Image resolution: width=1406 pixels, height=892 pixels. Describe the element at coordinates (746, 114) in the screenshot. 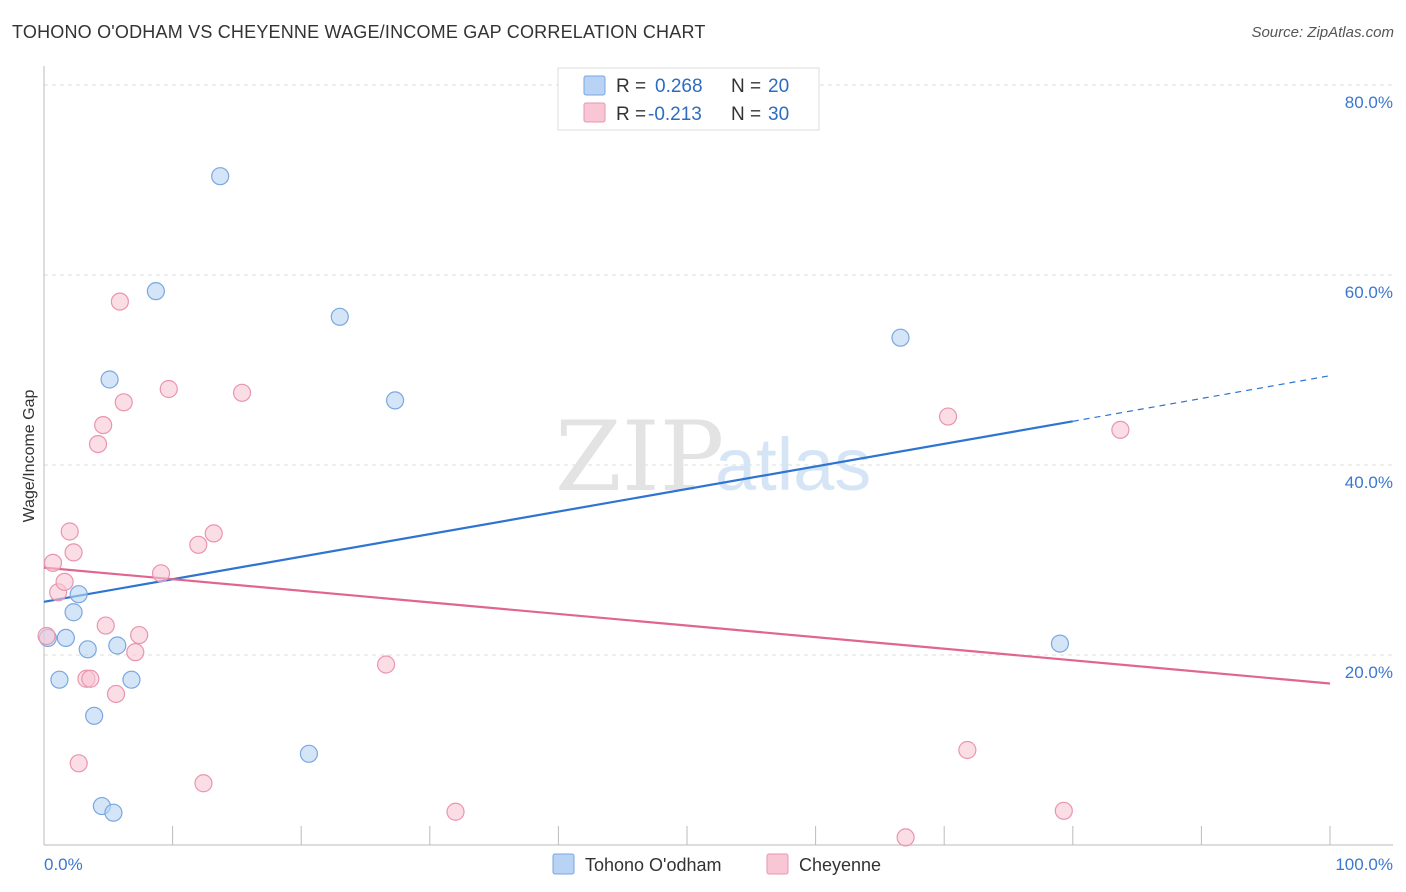

I see `legend-n-label-2: N =` at that location.